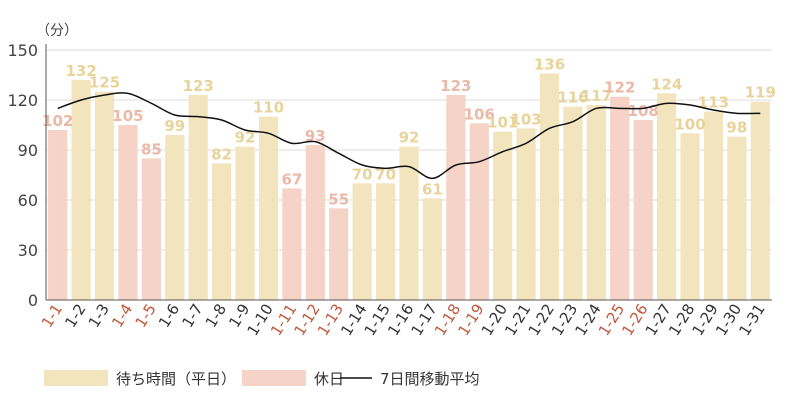 This screenshot has height=400, width=800. What do you see at coordinates (80, 71) in the screenshot?
I see `data-label: 132` at bounding box center [80, 71].